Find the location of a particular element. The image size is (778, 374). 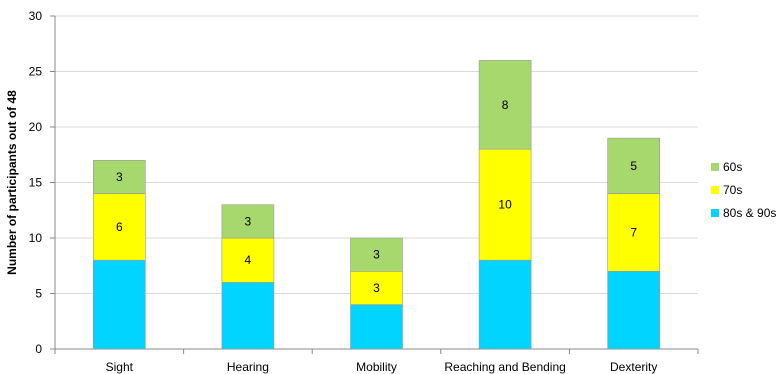

data-label: 5 is located at coordinates (633, 166).